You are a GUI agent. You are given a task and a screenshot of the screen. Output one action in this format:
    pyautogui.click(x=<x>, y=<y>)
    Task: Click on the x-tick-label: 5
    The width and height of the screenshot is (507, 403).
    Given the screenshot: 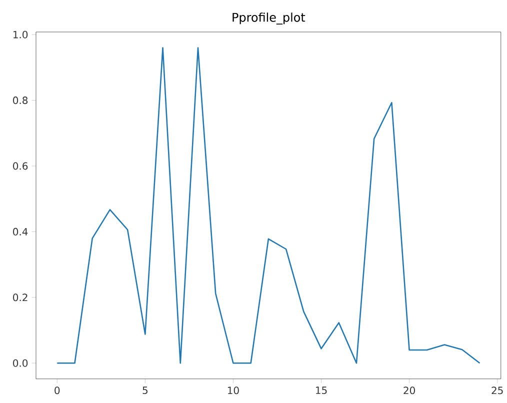 What is the action you would take?
    pyautogui.click(x=145, y=390)
    